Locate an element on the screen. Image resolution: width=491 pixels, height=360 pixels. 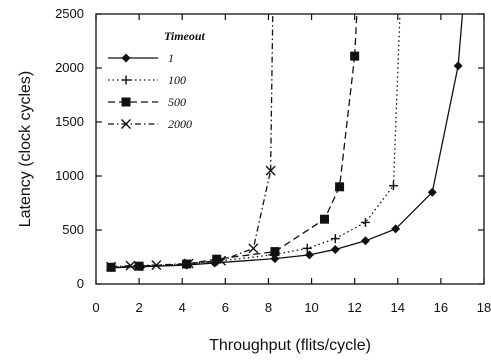
x-tick-label: 16 is located at coordinates (441, 307).